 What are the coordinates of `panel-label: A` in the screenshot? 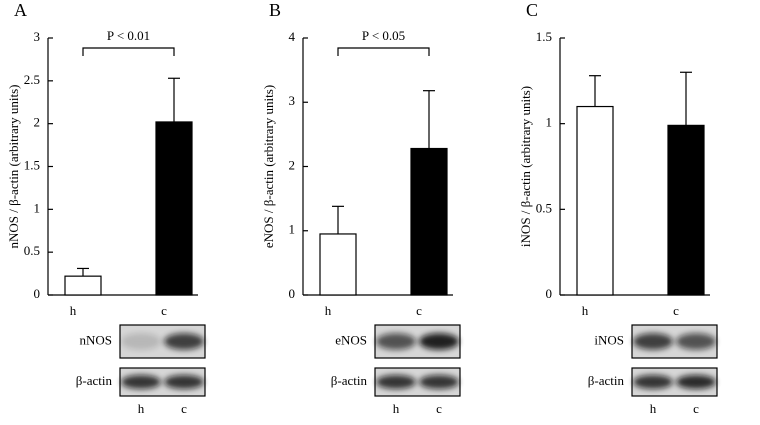 It's located at (20, 10).